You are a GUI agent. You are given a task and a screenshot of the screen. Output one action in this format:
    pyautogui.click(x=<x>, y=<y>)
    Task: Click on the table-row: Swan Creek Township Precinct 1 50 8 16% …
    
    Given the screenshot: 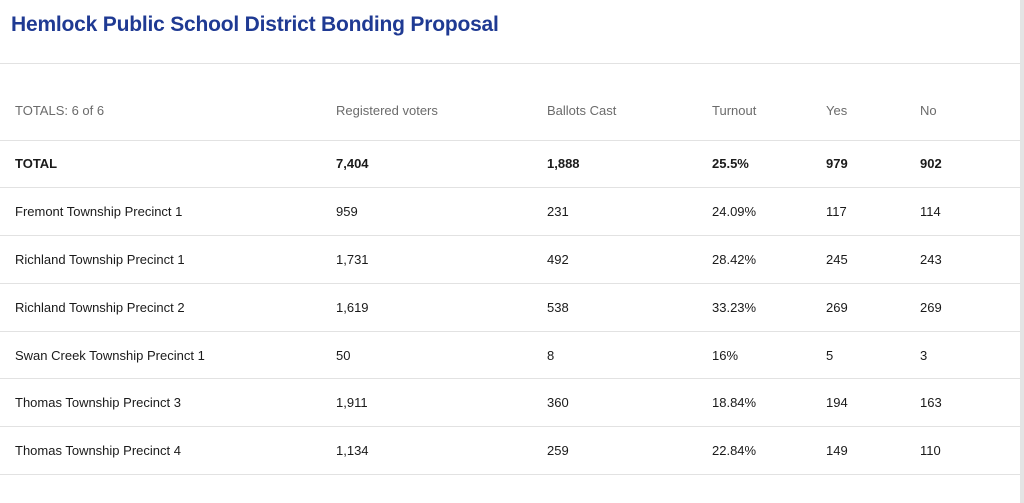 What is the action you would take?
    pyautogui.click(x=510, y=355)
    